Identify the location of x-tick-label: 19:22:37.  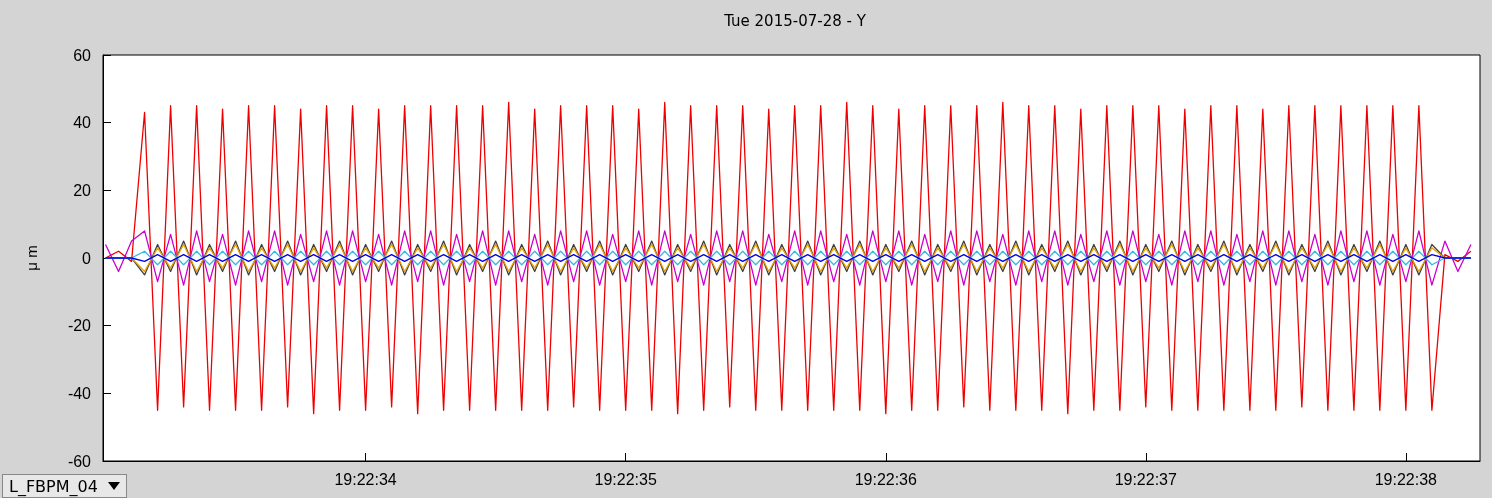
(1146, 479).